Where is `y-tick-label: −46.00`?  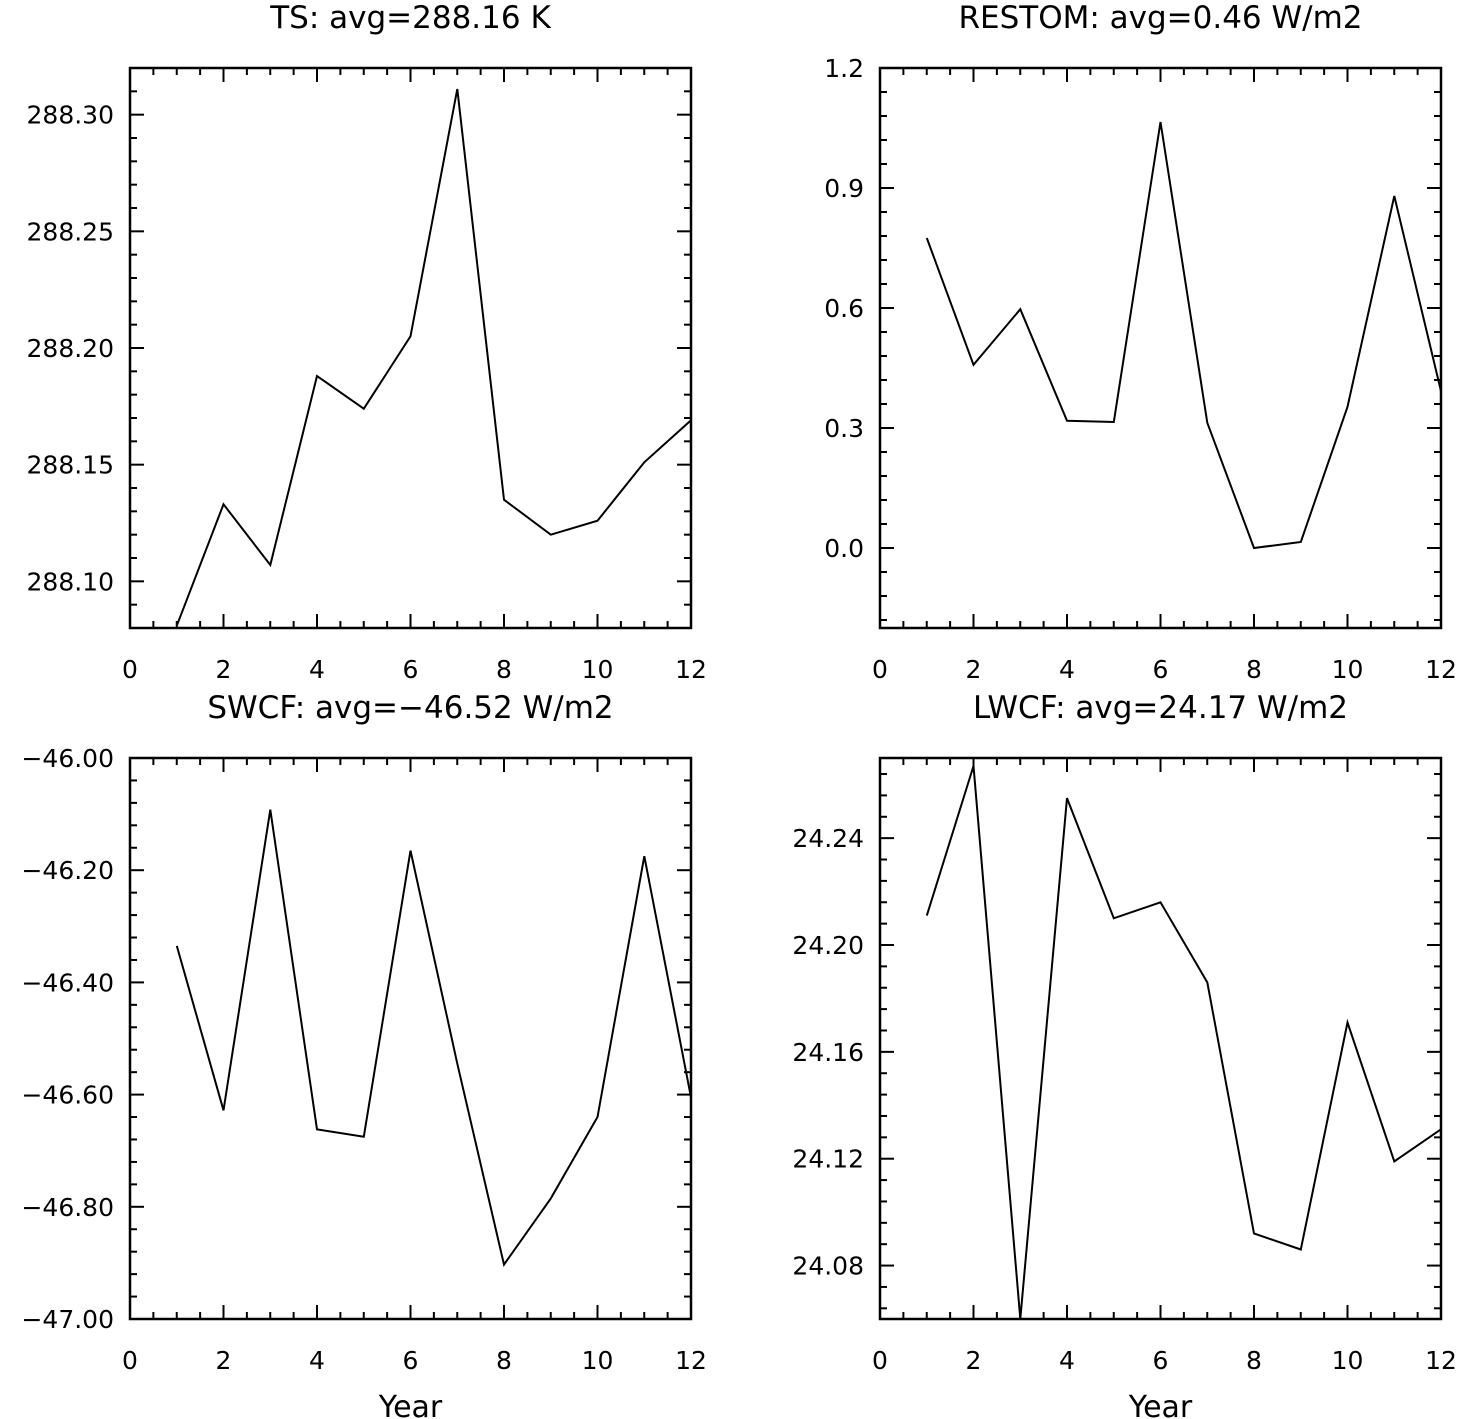
y-tick-label: −46.00 is located at coordinates (67, 758).